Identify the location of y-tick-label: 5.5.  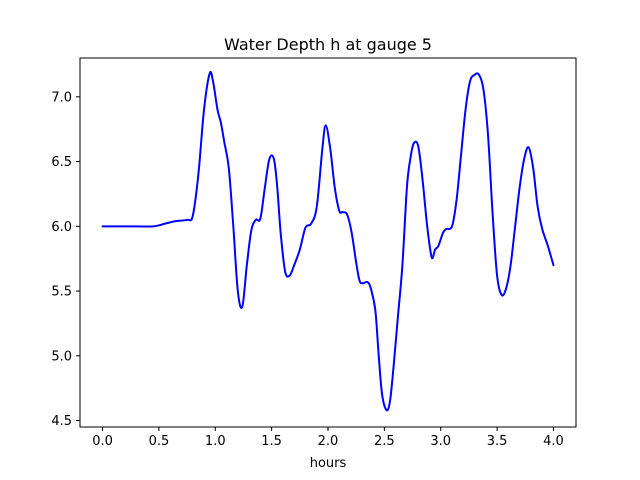
(61, 292).